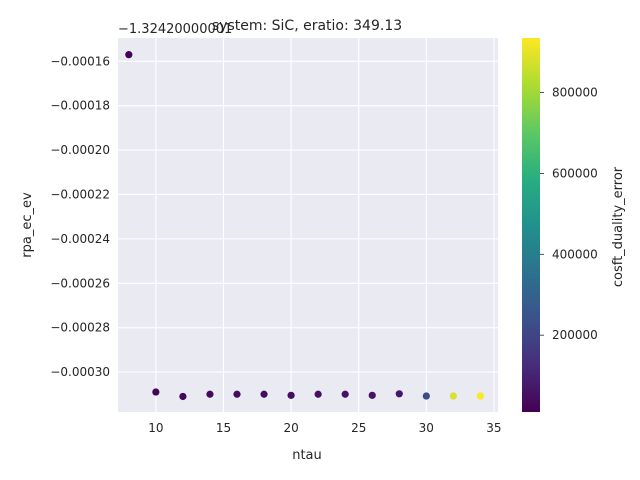  Describe the element at coordinates (80, 61) in the screenshot. I see `y-tick-label: −0.00016` at that location.